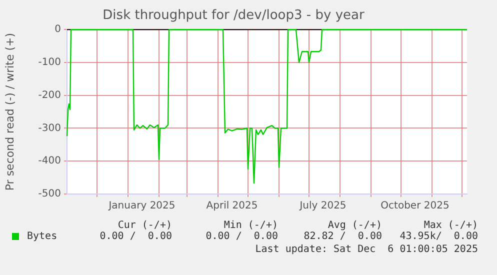  Describe the element at coordinates (415, 206) in the screenshot. I see `x-tick-label: October 2025` at that location.